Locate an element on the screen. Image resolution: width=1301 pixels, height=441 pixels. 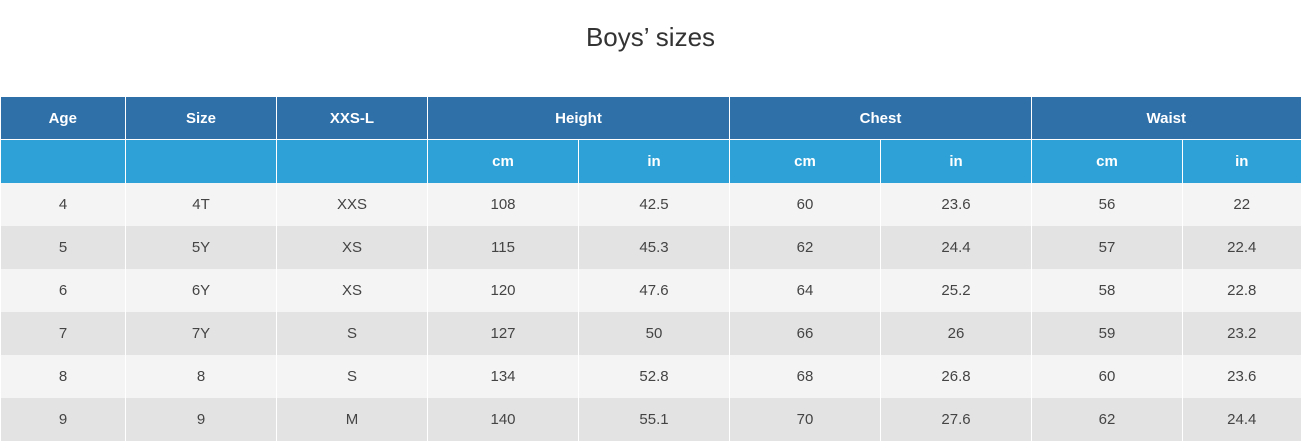
cell: 27.6 is located at coordinates (956, 419).